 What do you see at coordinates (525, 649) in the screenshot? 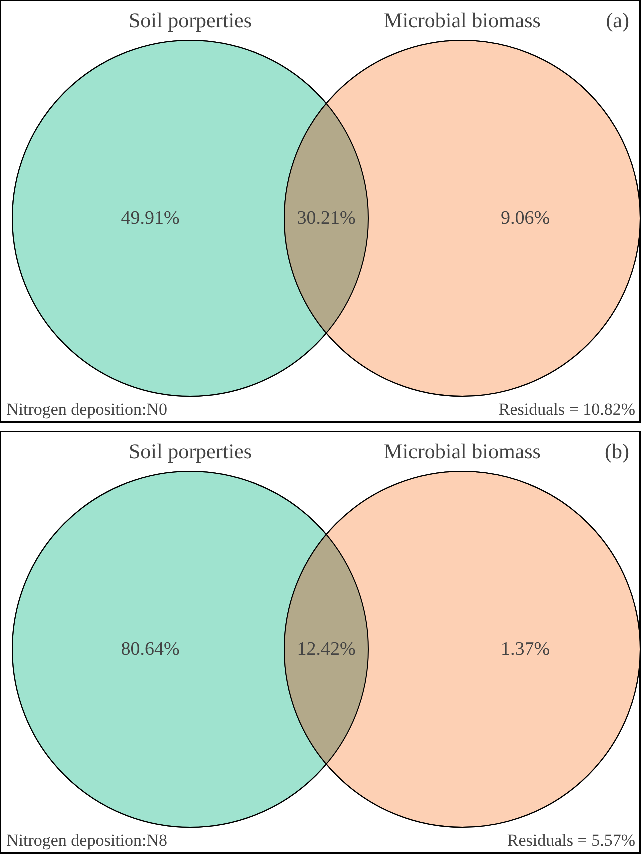
I see `data-label: 1.37%` at bounding box center [525, 649].